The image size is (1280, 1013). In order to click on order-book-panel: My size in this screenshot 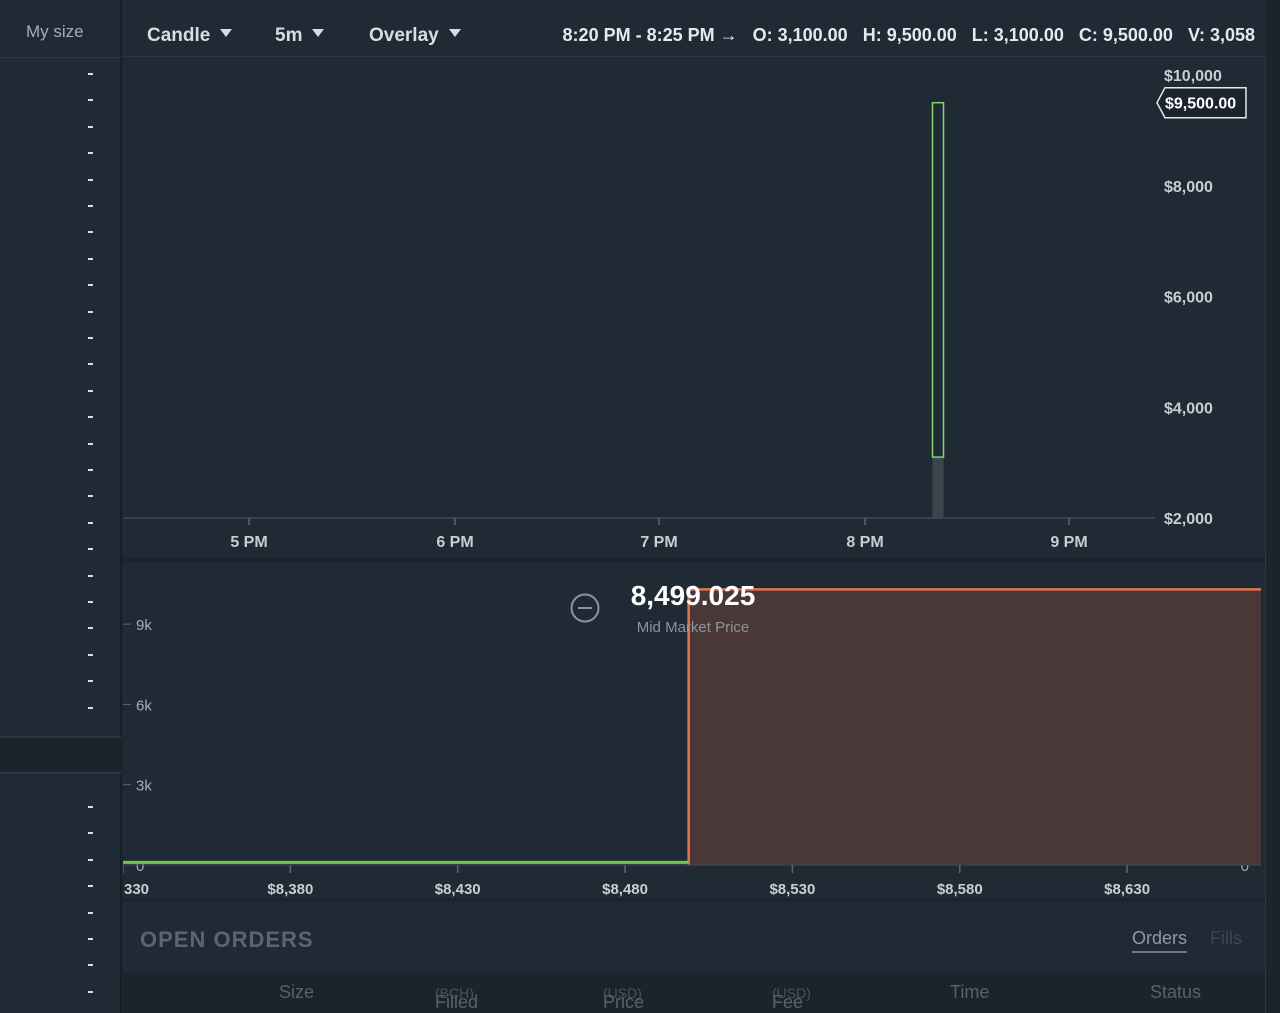, I will do `click(60, 506)`.